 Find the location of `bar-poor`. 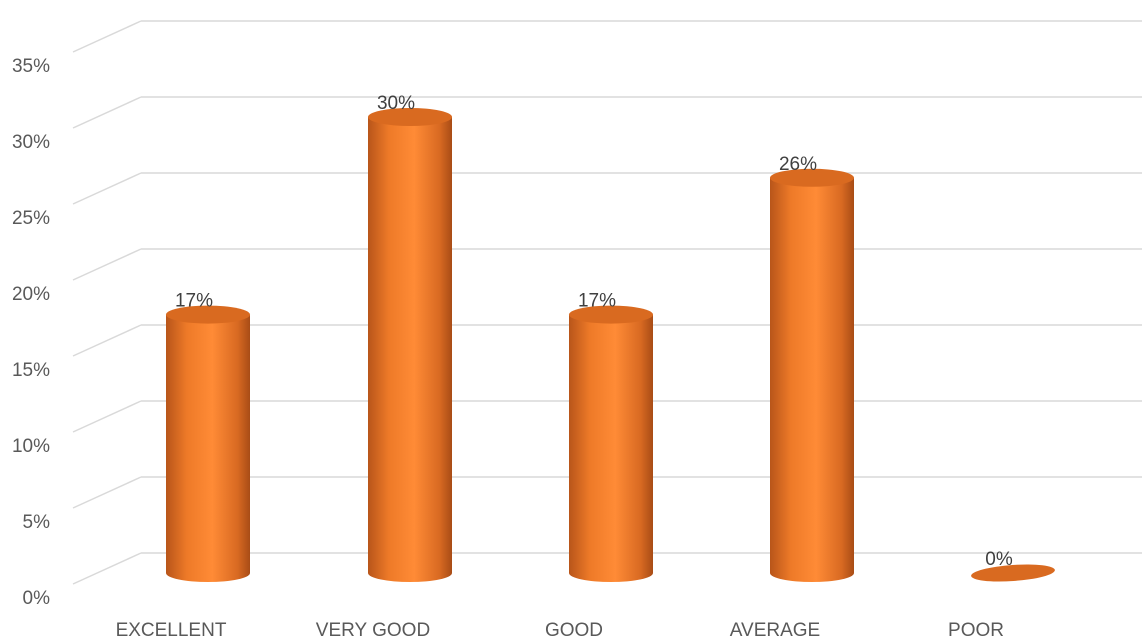

bar-poor is located at coordinates (1013, 573).